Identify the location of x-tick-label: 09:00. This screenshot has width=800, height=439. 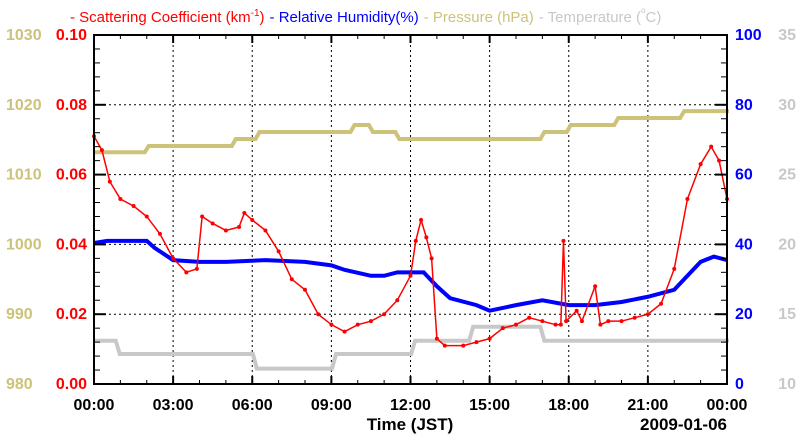
(331, 405).